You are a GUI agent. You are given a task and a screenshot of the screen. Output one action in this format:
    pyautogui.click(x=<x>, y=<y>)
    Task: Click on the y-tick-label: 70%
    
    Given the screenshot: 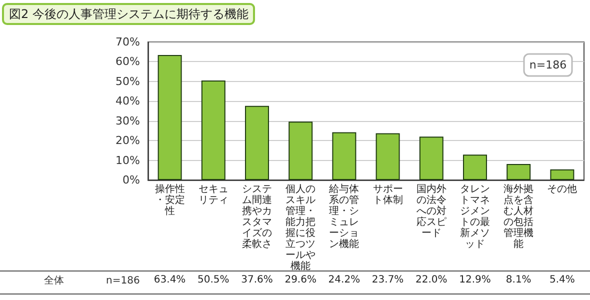 What is the action you would take?
    pyautogui.click(x=128, y=42)
    